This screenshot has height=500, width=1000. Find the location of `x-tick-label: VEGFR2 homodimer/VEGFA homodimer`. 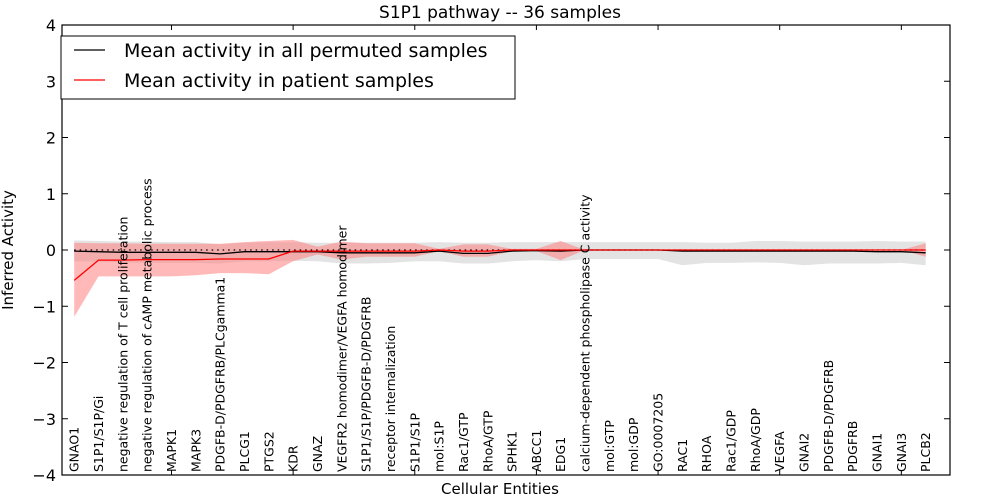

x-tick-label: VEGFR2 homodimer/VEGFA homodimer is located at coordinates (341, 348).